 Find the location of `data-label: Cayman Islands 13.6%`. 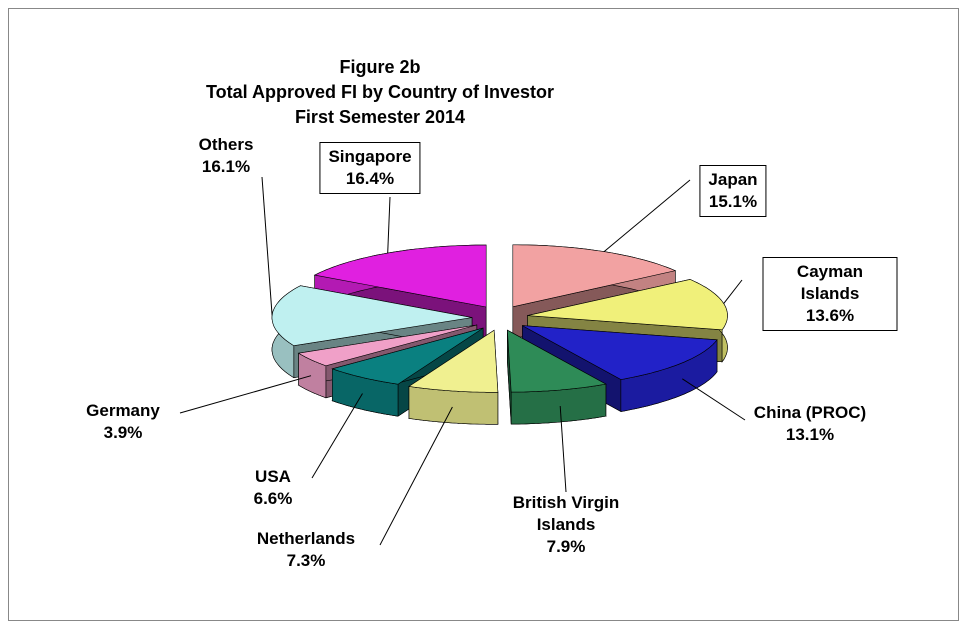

data-label: Cayman Islands 13.6% is located at coordinates (830, 294).